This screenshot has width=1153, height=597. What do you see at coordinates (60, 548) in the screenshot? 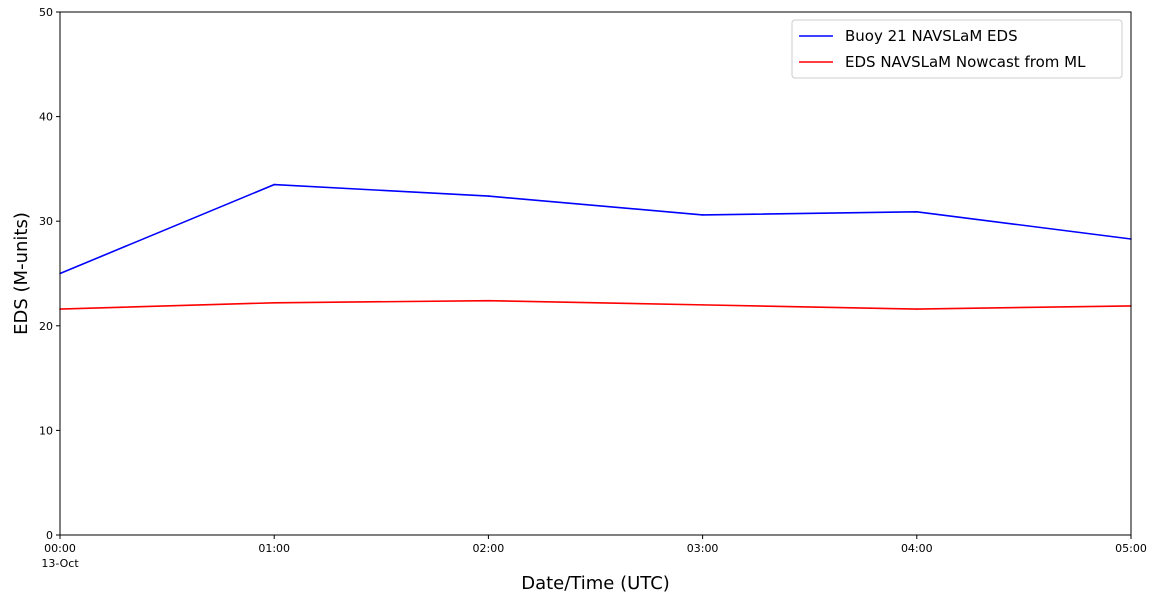
I see `x-tick-label: 00:00` at bounding box center [60, 548].